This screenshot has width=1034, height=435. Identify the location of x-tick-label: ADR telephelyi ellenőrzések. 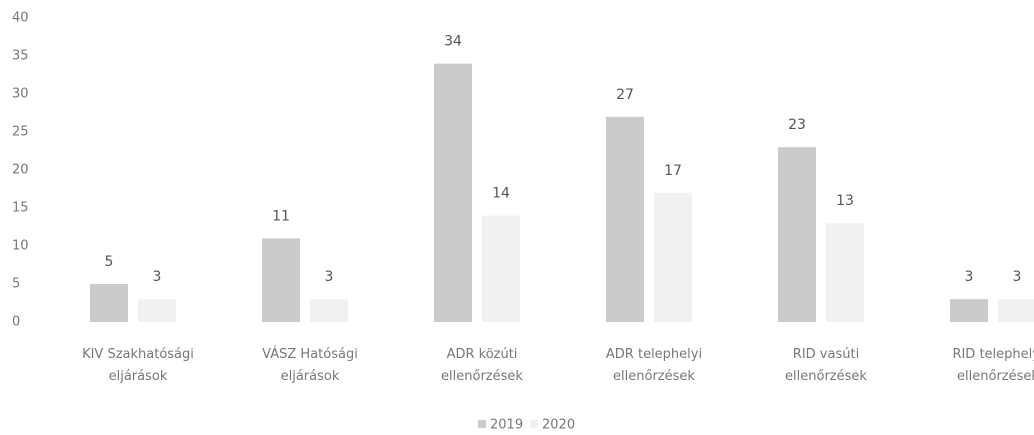
(654, 365).